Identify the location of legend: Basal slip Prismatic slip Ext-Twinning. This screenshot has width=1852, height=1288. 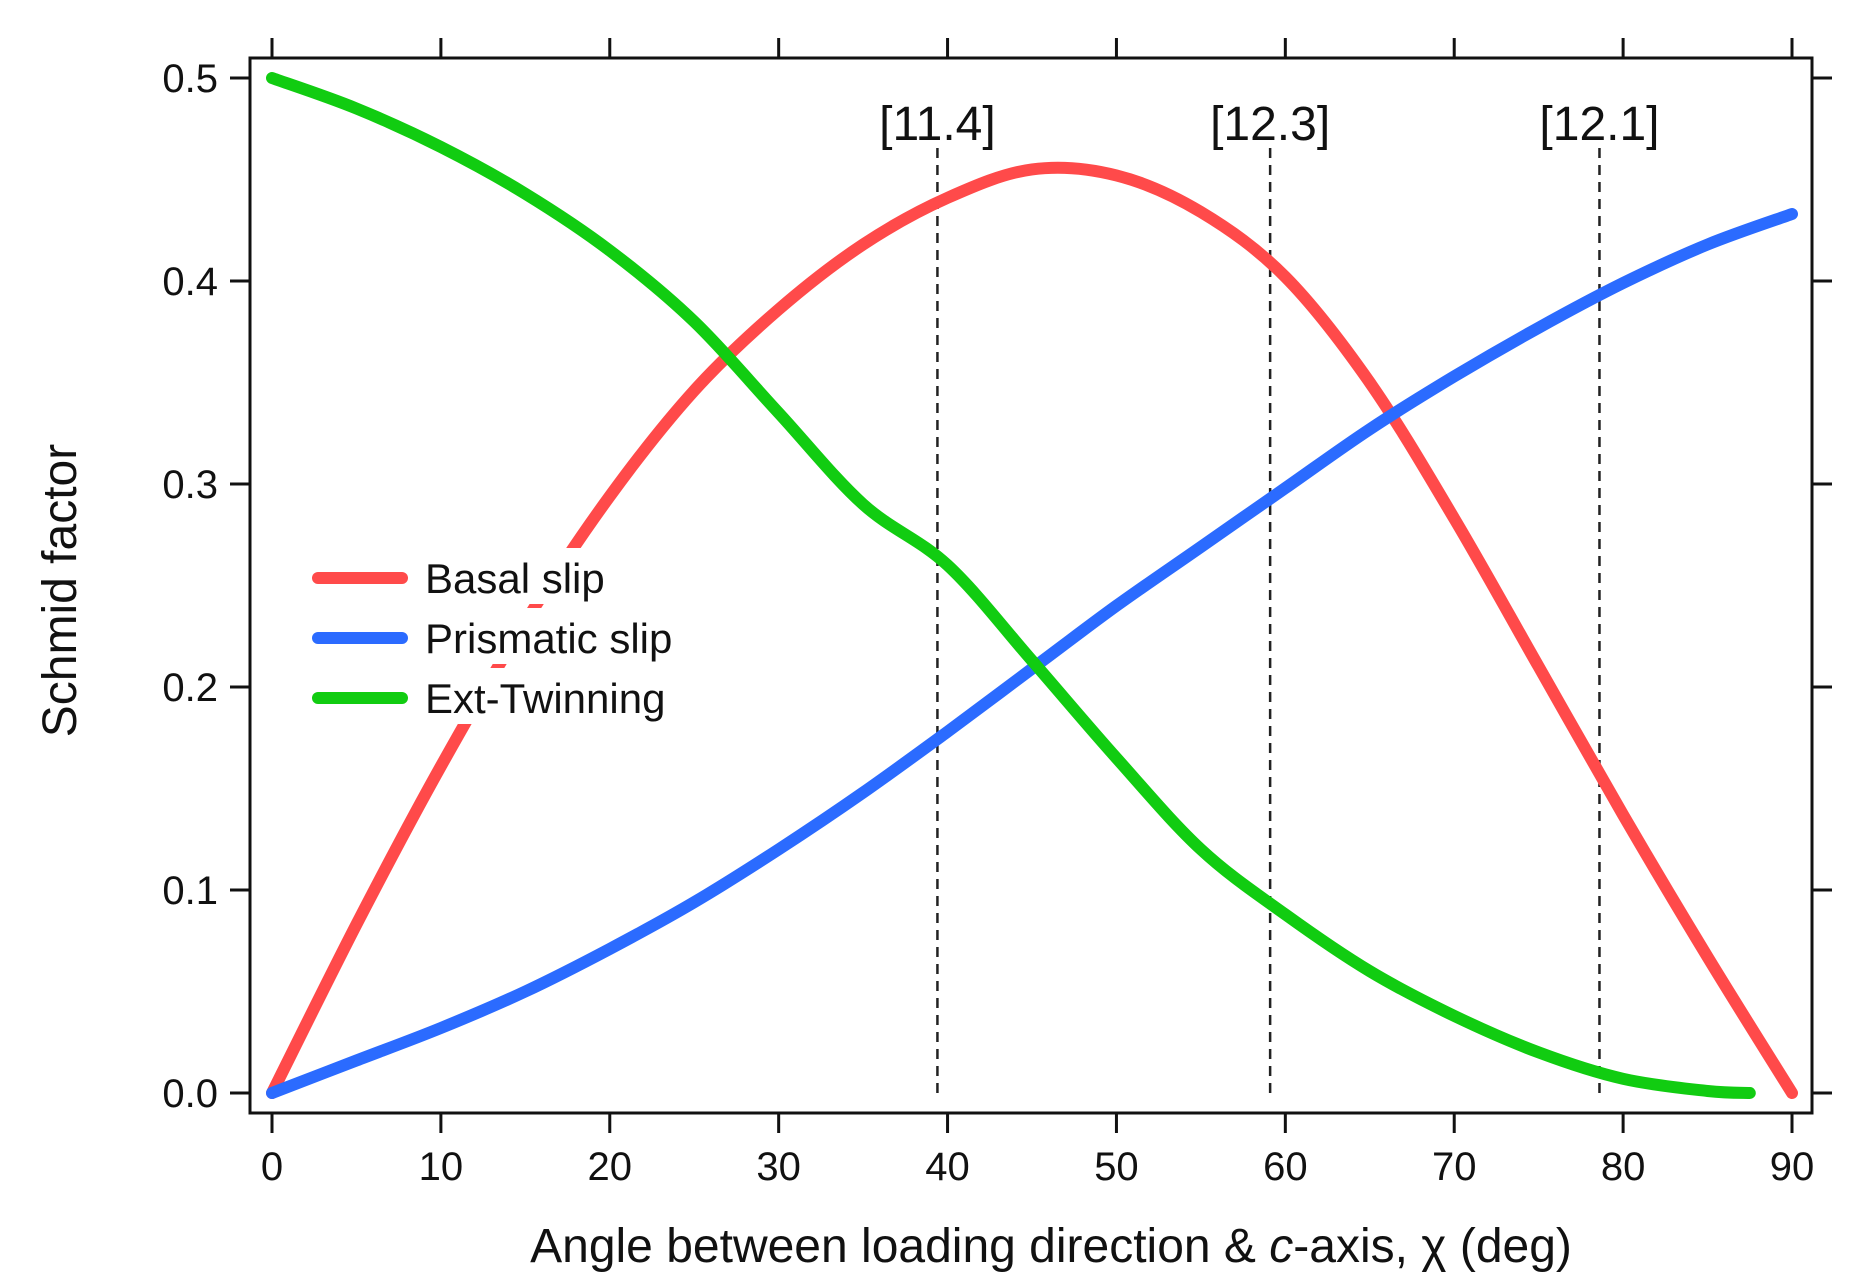
(530, 636).